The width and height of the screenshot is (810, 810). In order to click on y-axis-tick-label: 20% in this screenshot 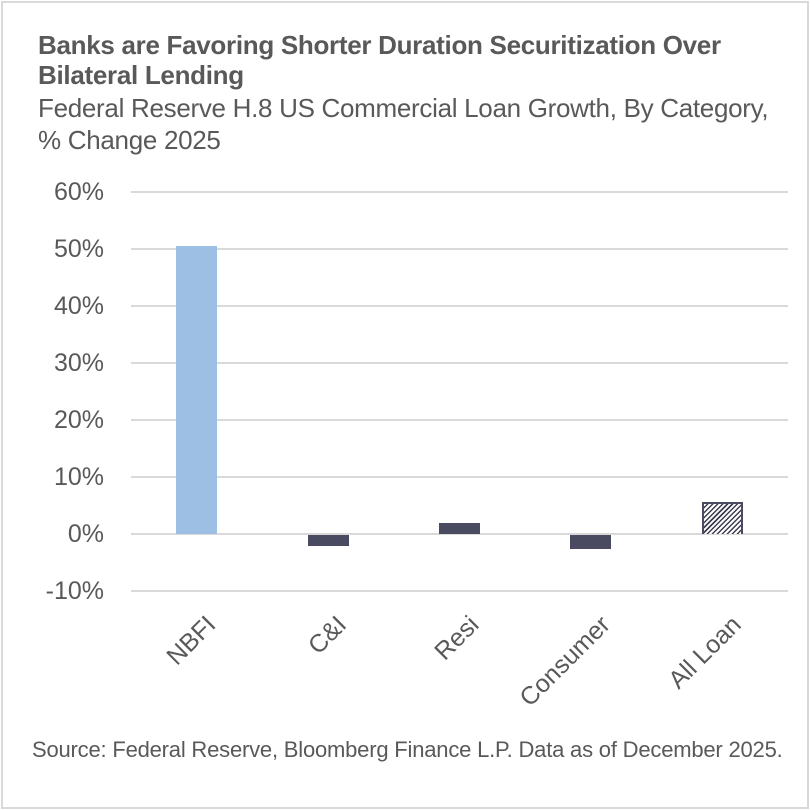, I will do `click(78, 420)`.